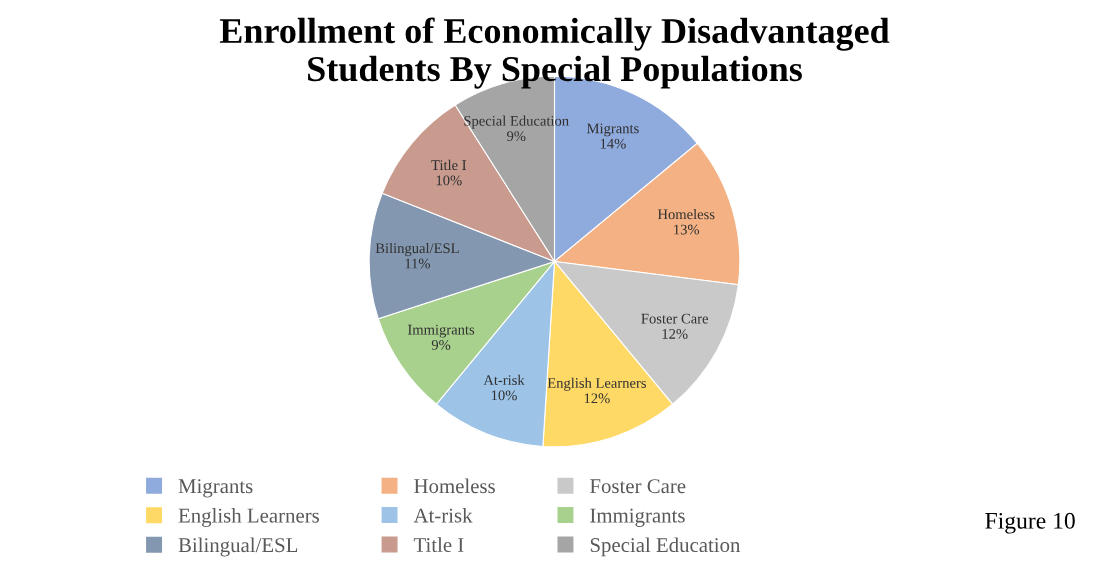 The width and height of the screenshot is (1109, 581). Describe the element at coordinates (443, 515) in the screenshot. I see `legend-label: At-risk` at that location.